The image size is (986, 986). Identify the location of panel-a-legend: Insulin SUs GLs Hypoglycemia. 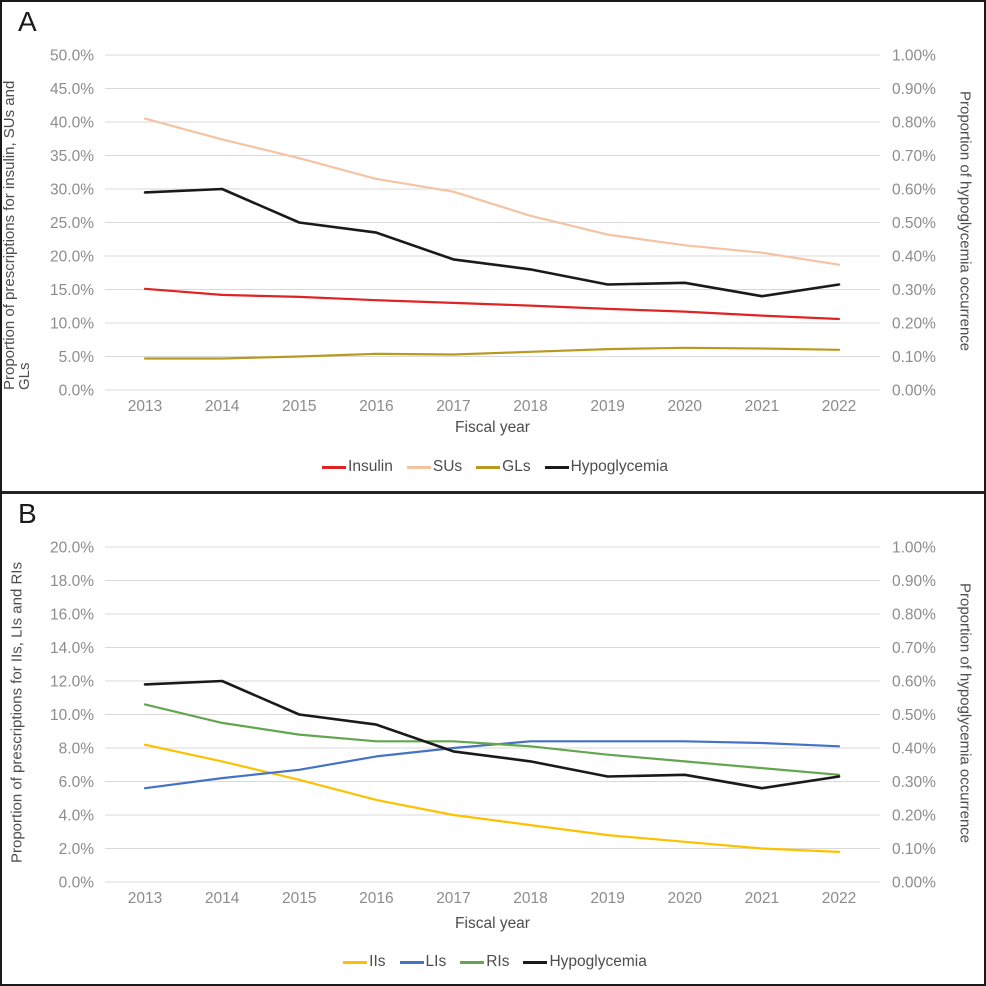
(493, 467).